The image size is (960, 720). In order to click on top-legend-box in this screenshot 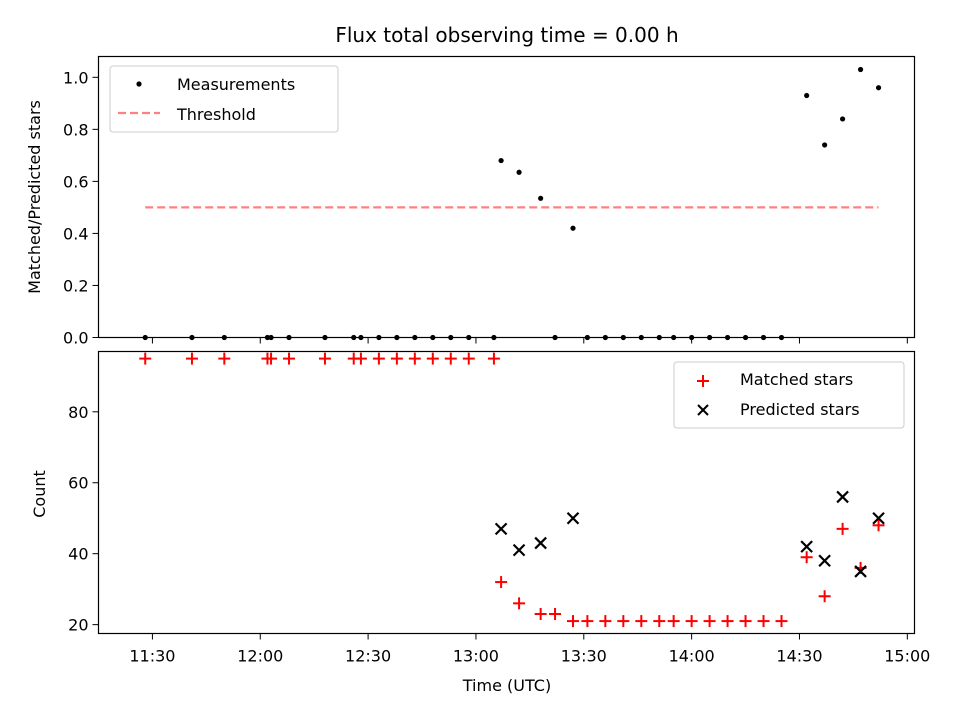, I will do `click(224, 99)`.